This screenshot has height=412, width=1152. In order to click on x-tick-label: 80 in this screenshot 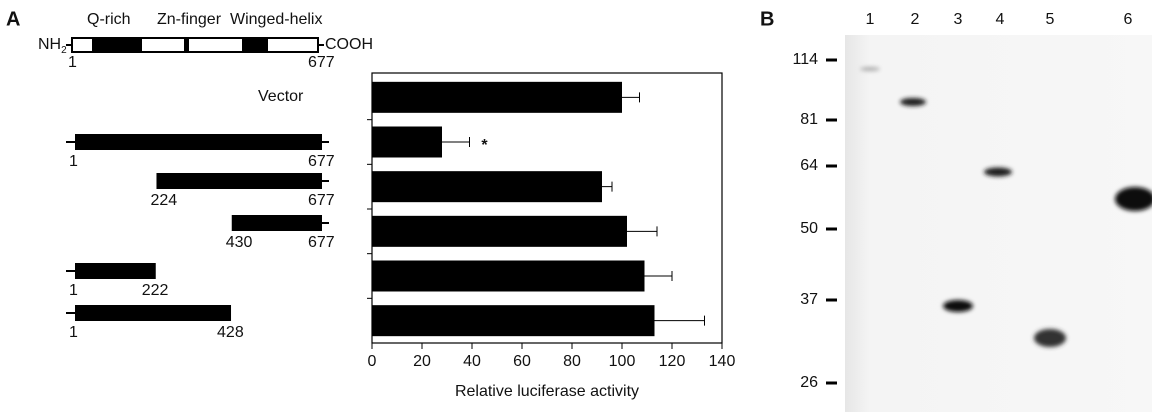, I will do `click(572, 361)`.